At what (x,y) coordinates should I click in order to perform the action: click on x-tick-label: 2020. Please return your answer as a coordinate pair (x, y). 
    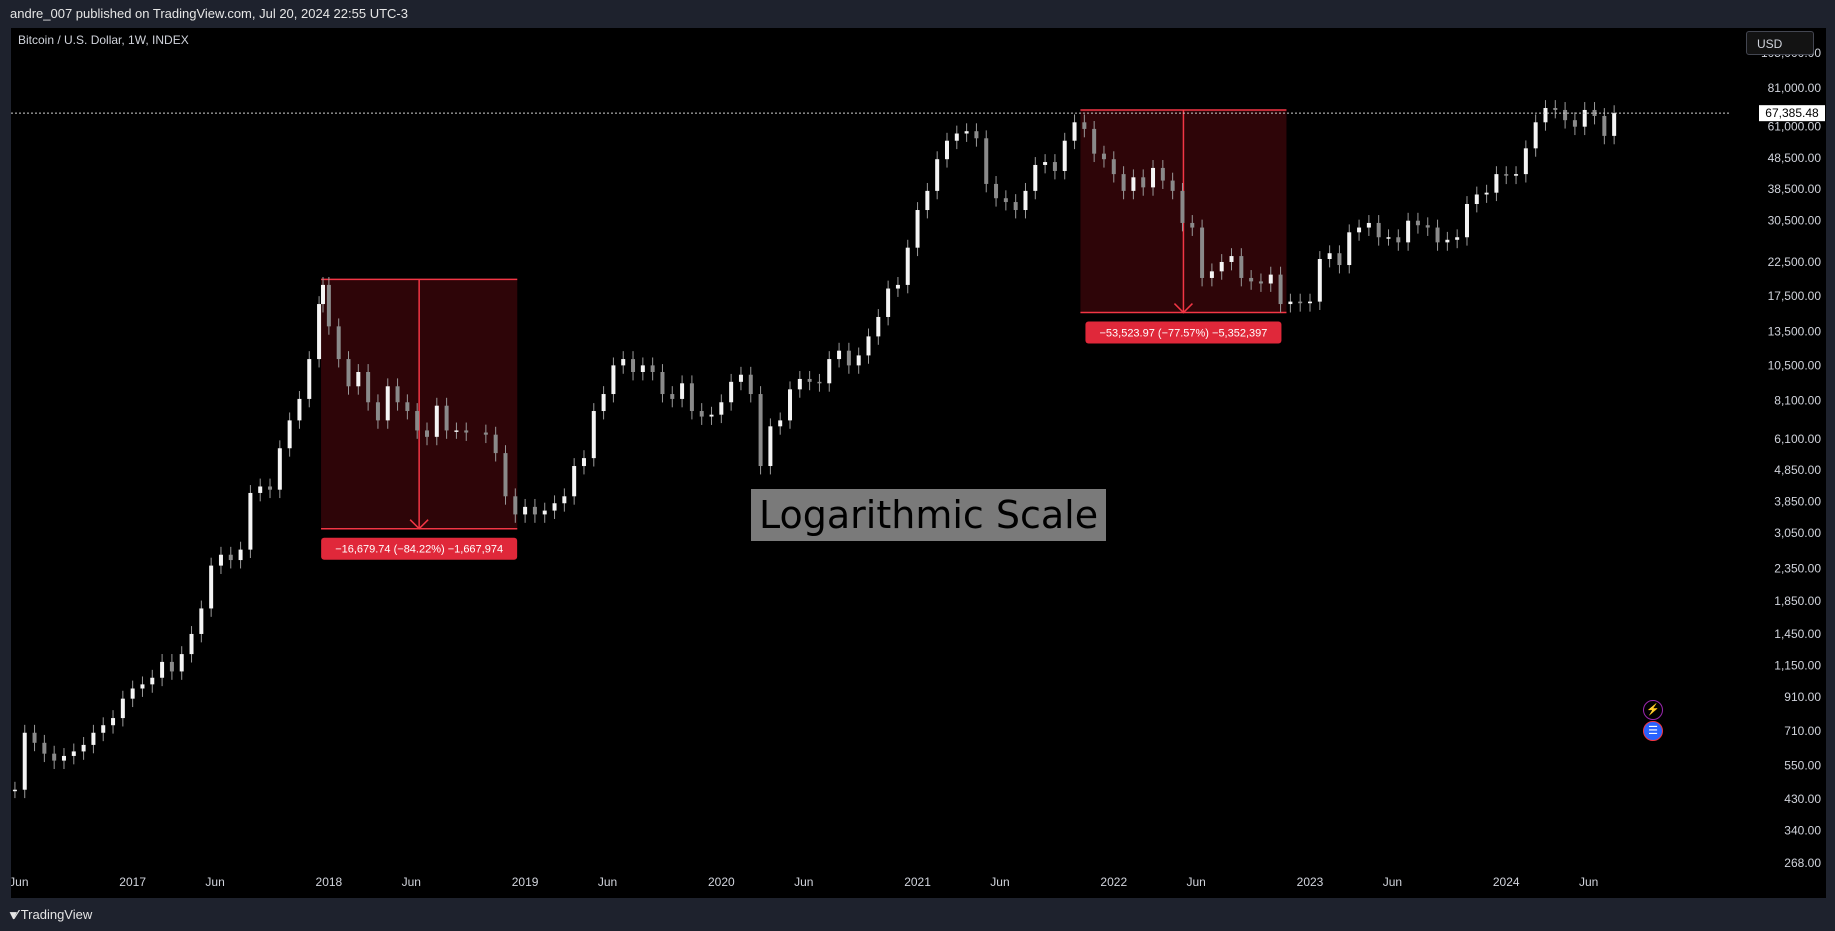
    Looking at the image, I should click on (721, 882).